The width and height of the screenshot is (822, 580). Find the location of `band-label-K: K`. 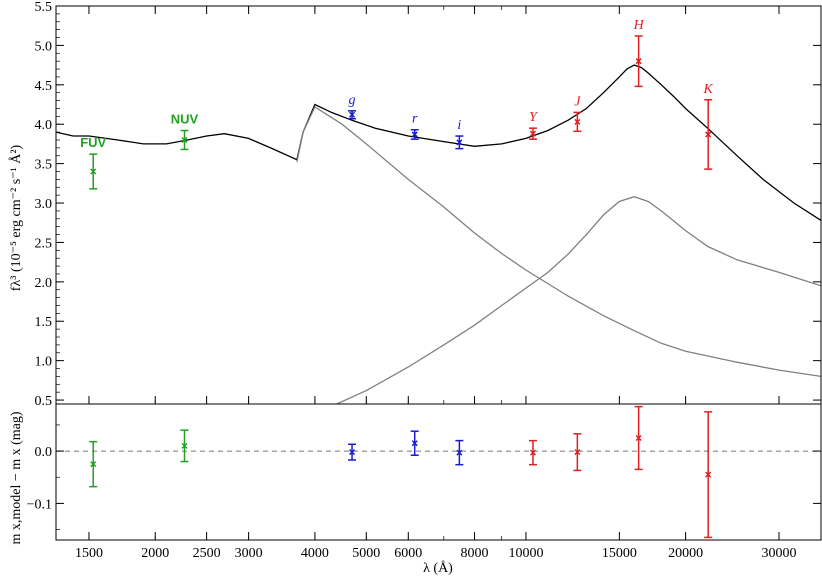

band-label-K: K is located at coordinates (708, 89).